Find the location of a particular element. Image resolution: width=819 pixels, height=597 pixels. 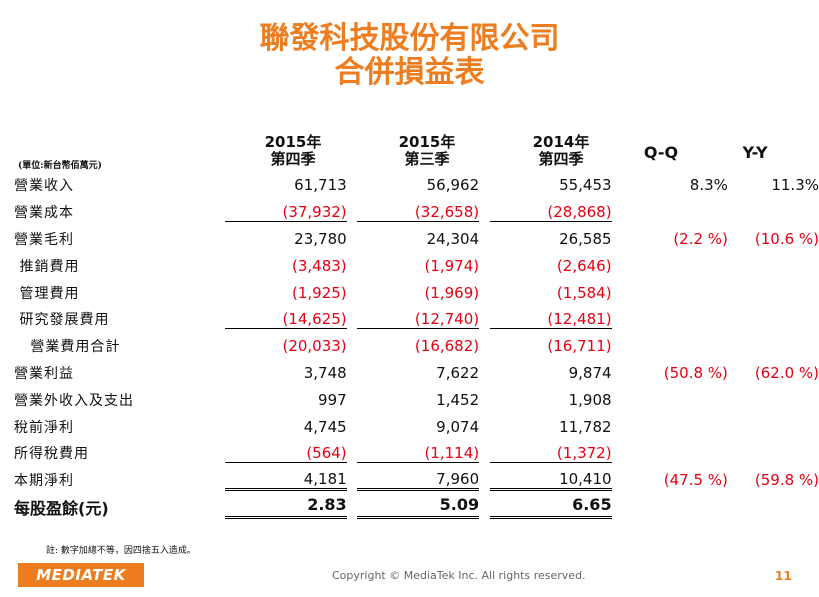

cell-yy: (59.8 %) is located at coordinates (786, 480).